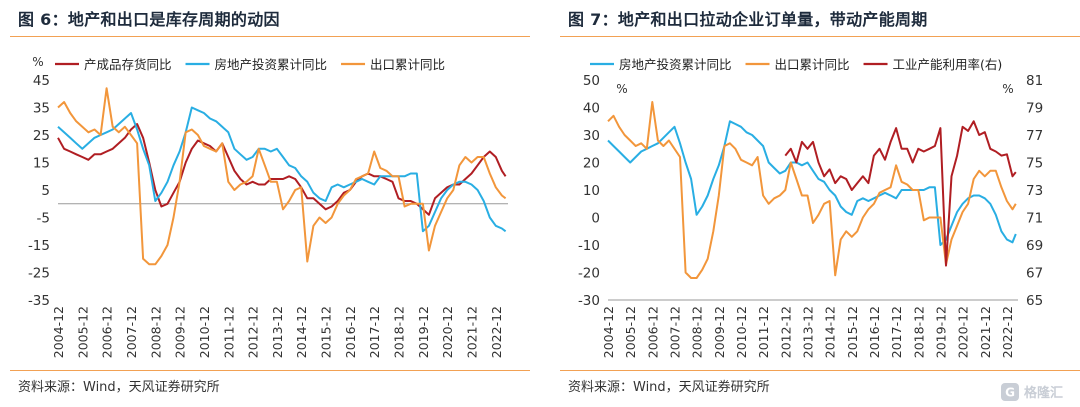  I want to click on legend-label: 产成品存货同比, so click(128, 64).